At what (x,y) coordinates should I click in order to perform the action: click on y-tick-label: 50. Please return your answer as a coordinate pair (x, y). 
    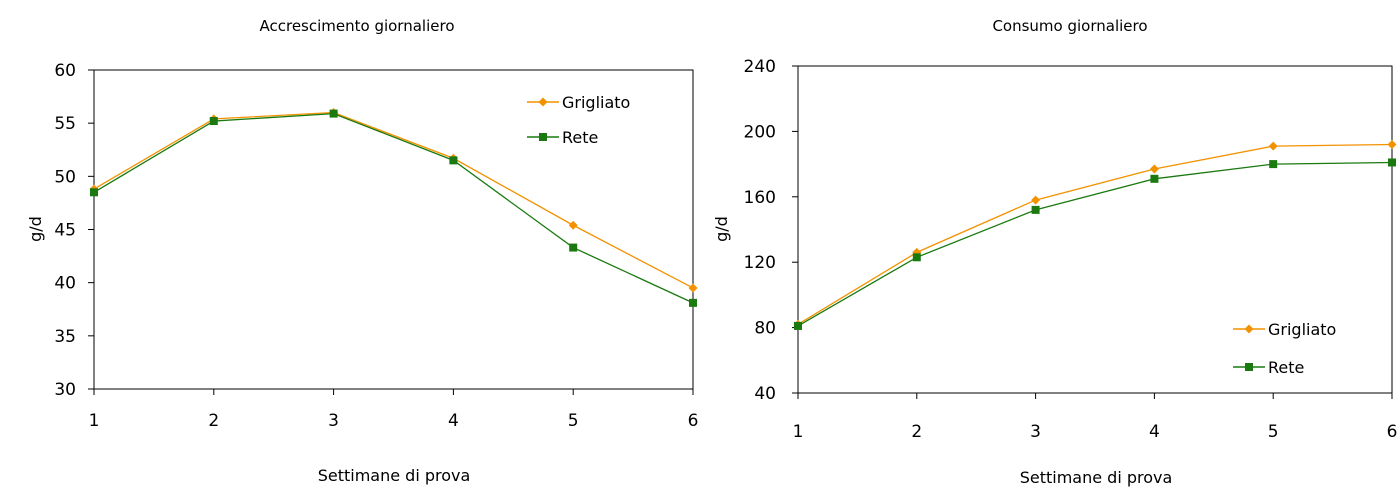
    Looking at the image, I should click on (65, 177).